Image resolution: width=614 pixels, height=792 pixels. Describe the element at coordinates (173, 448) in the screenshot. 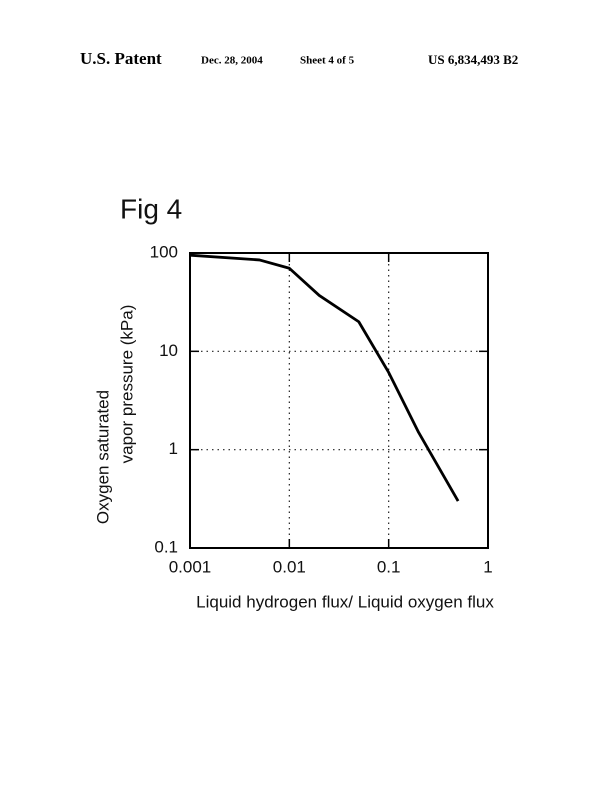

I see `y-tick-label: 1` at that location.